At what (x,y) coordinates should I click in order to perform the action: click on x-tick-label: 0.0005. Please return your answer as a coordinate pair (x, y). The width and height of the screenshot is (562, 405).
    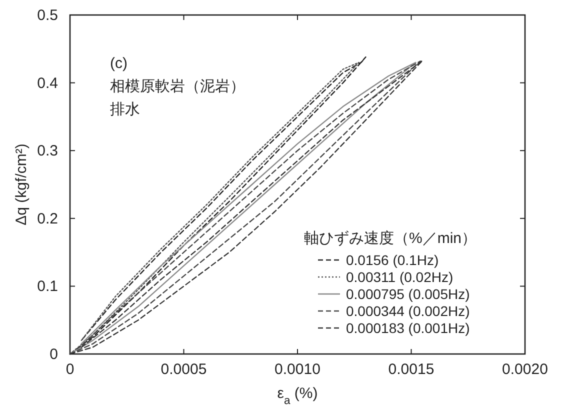
    Looking at the image, I should click on (183, 369).